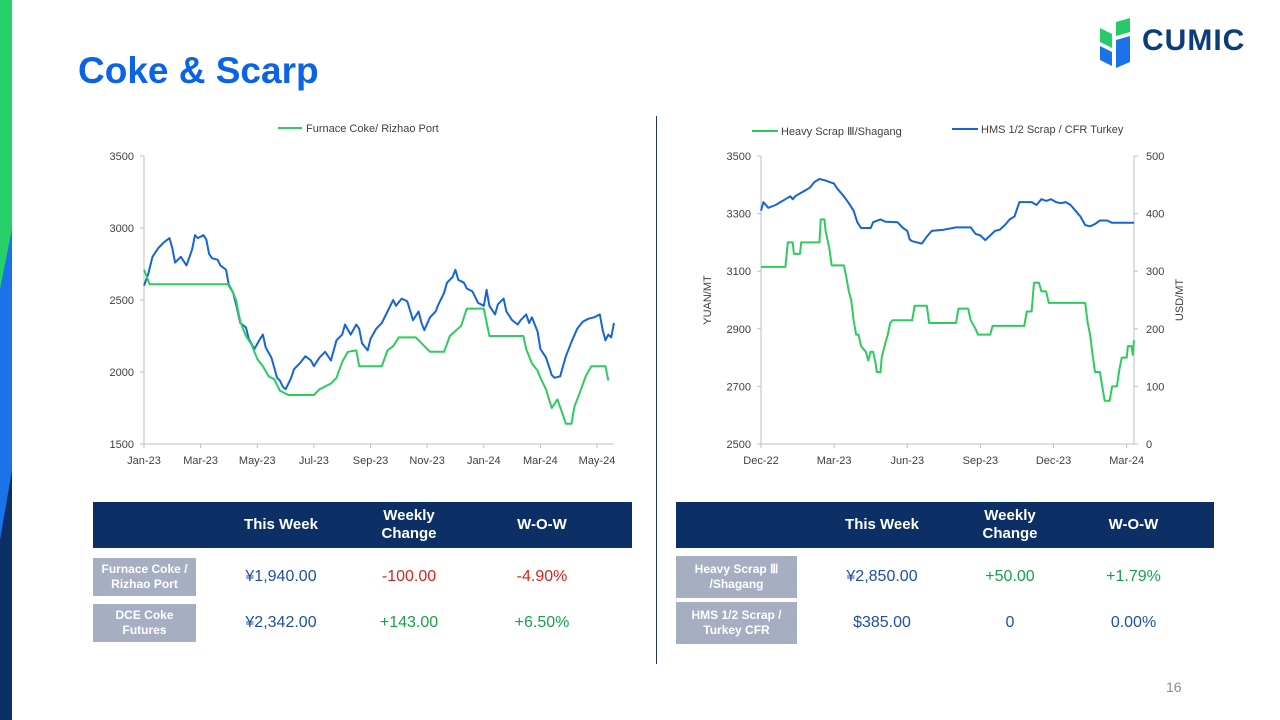 The width and height of the screenshot is (1280, 720). What do you see at coordinates (1155, 215) in the screenshot?
I see `y2-tick-label: 400` at bounding box center [1155, 215].